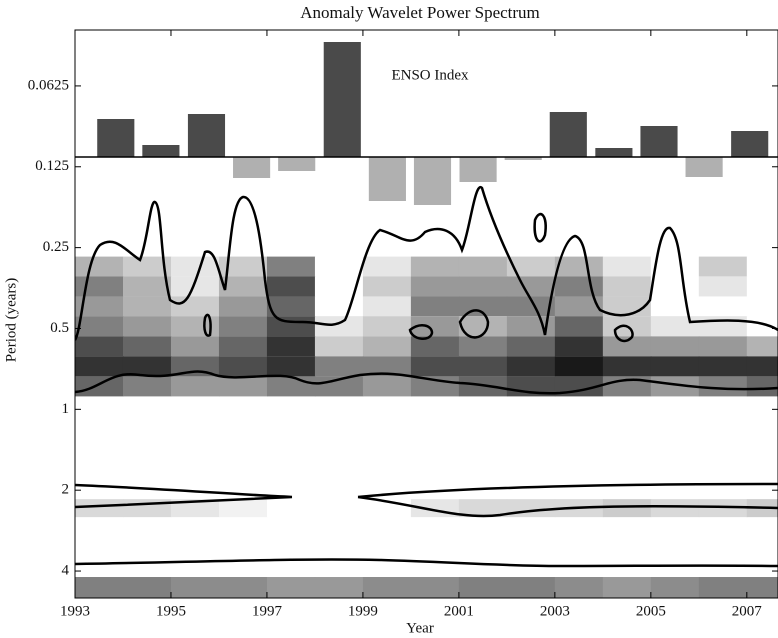  Describe the element at coordinates (56, 247) in the screenshot. I see `y-tick-label: 0.25` at that location.